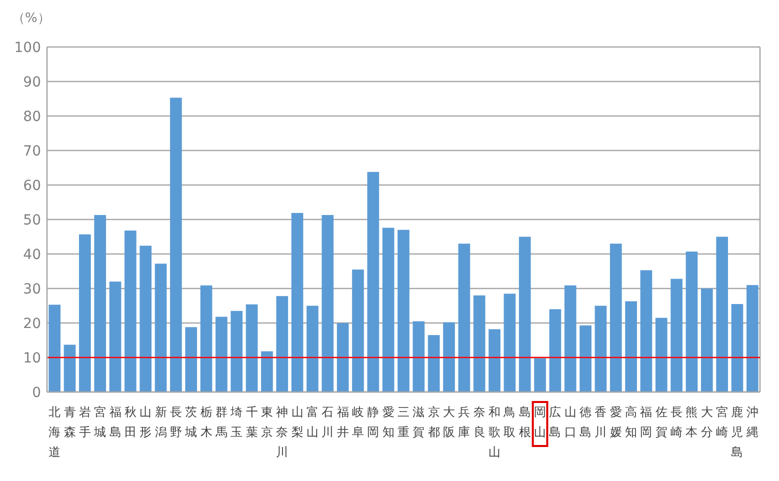  What do you see at coordinates (32, 152) in the screenshot?
I see `y-tick-label: 70` at bounding box center [32, 152].